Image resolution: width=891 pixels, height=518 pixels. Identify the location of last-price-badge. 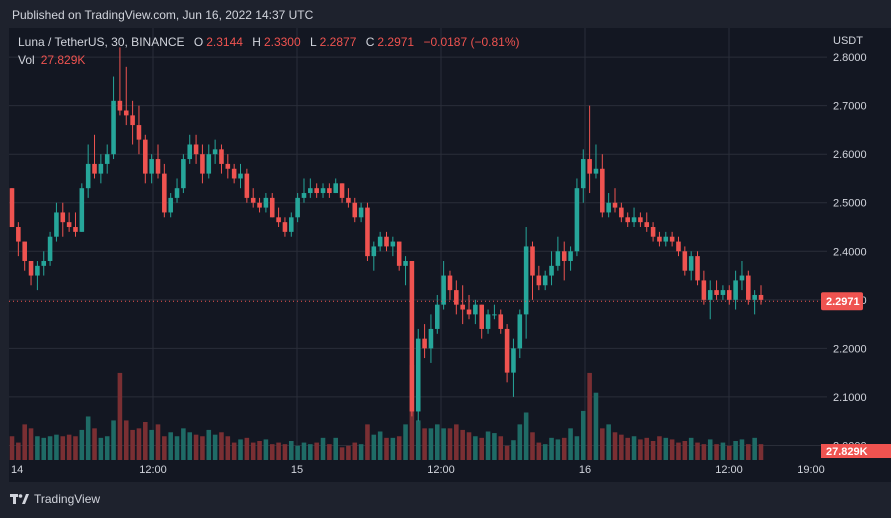
(842, 301).